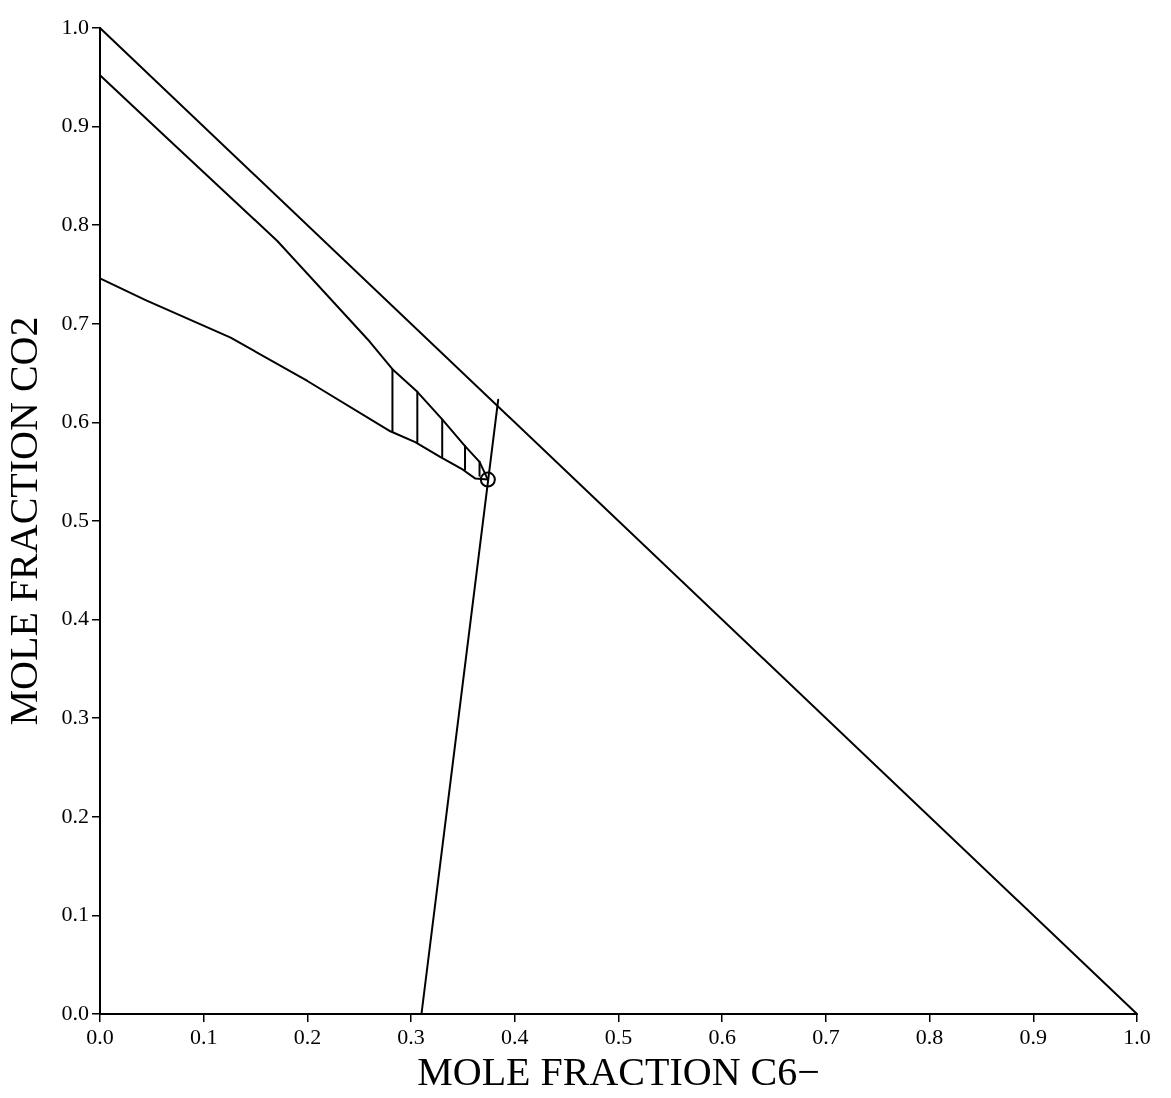 The height and width of the screenshot is (1098, 1171). Describe the element at coordinates (100, 1036) in the screenshot. I see `x-tick-label: 0.0` at that location.